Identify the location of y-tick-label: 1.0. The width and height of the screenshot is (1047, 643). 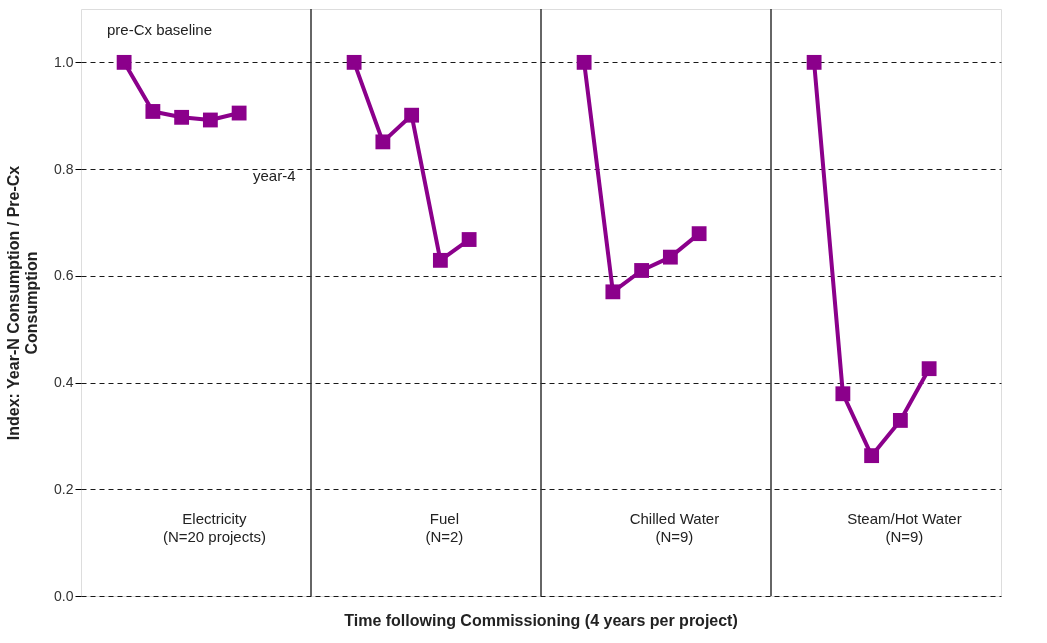
(64, 61).